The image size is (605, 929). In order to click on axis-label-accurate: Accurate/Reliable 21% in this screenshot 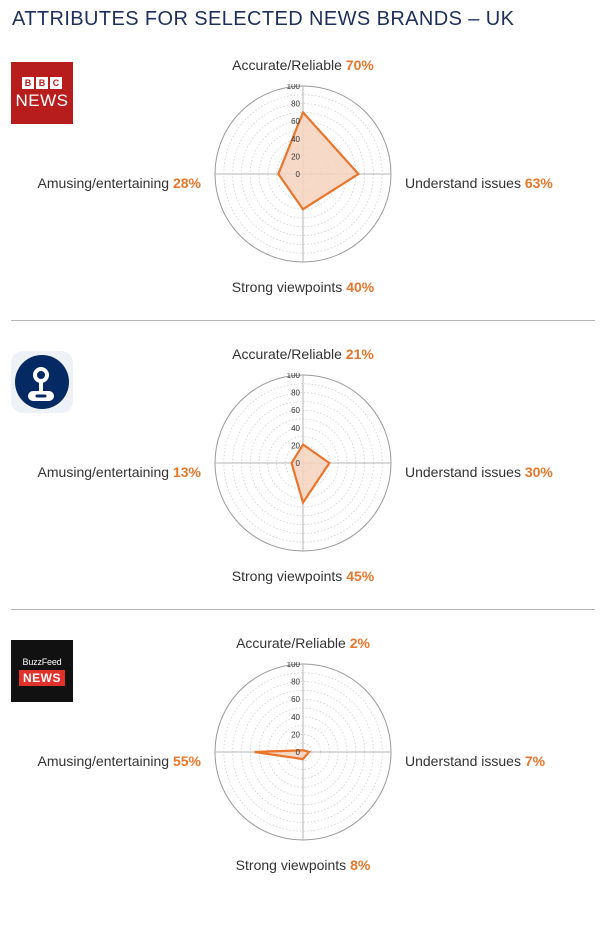, I will do `click(303, 354)`.